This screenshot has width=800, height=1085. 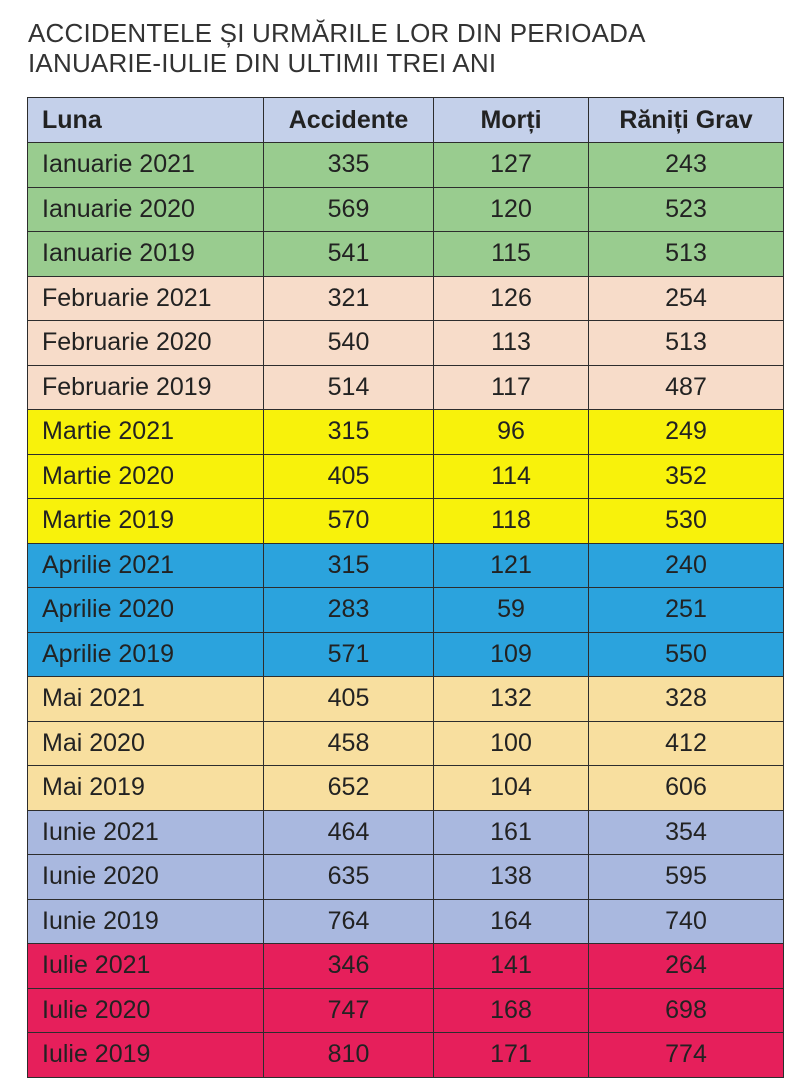 I want to click on month-cell: Iulie 2019, so click(x=145, y=1055).